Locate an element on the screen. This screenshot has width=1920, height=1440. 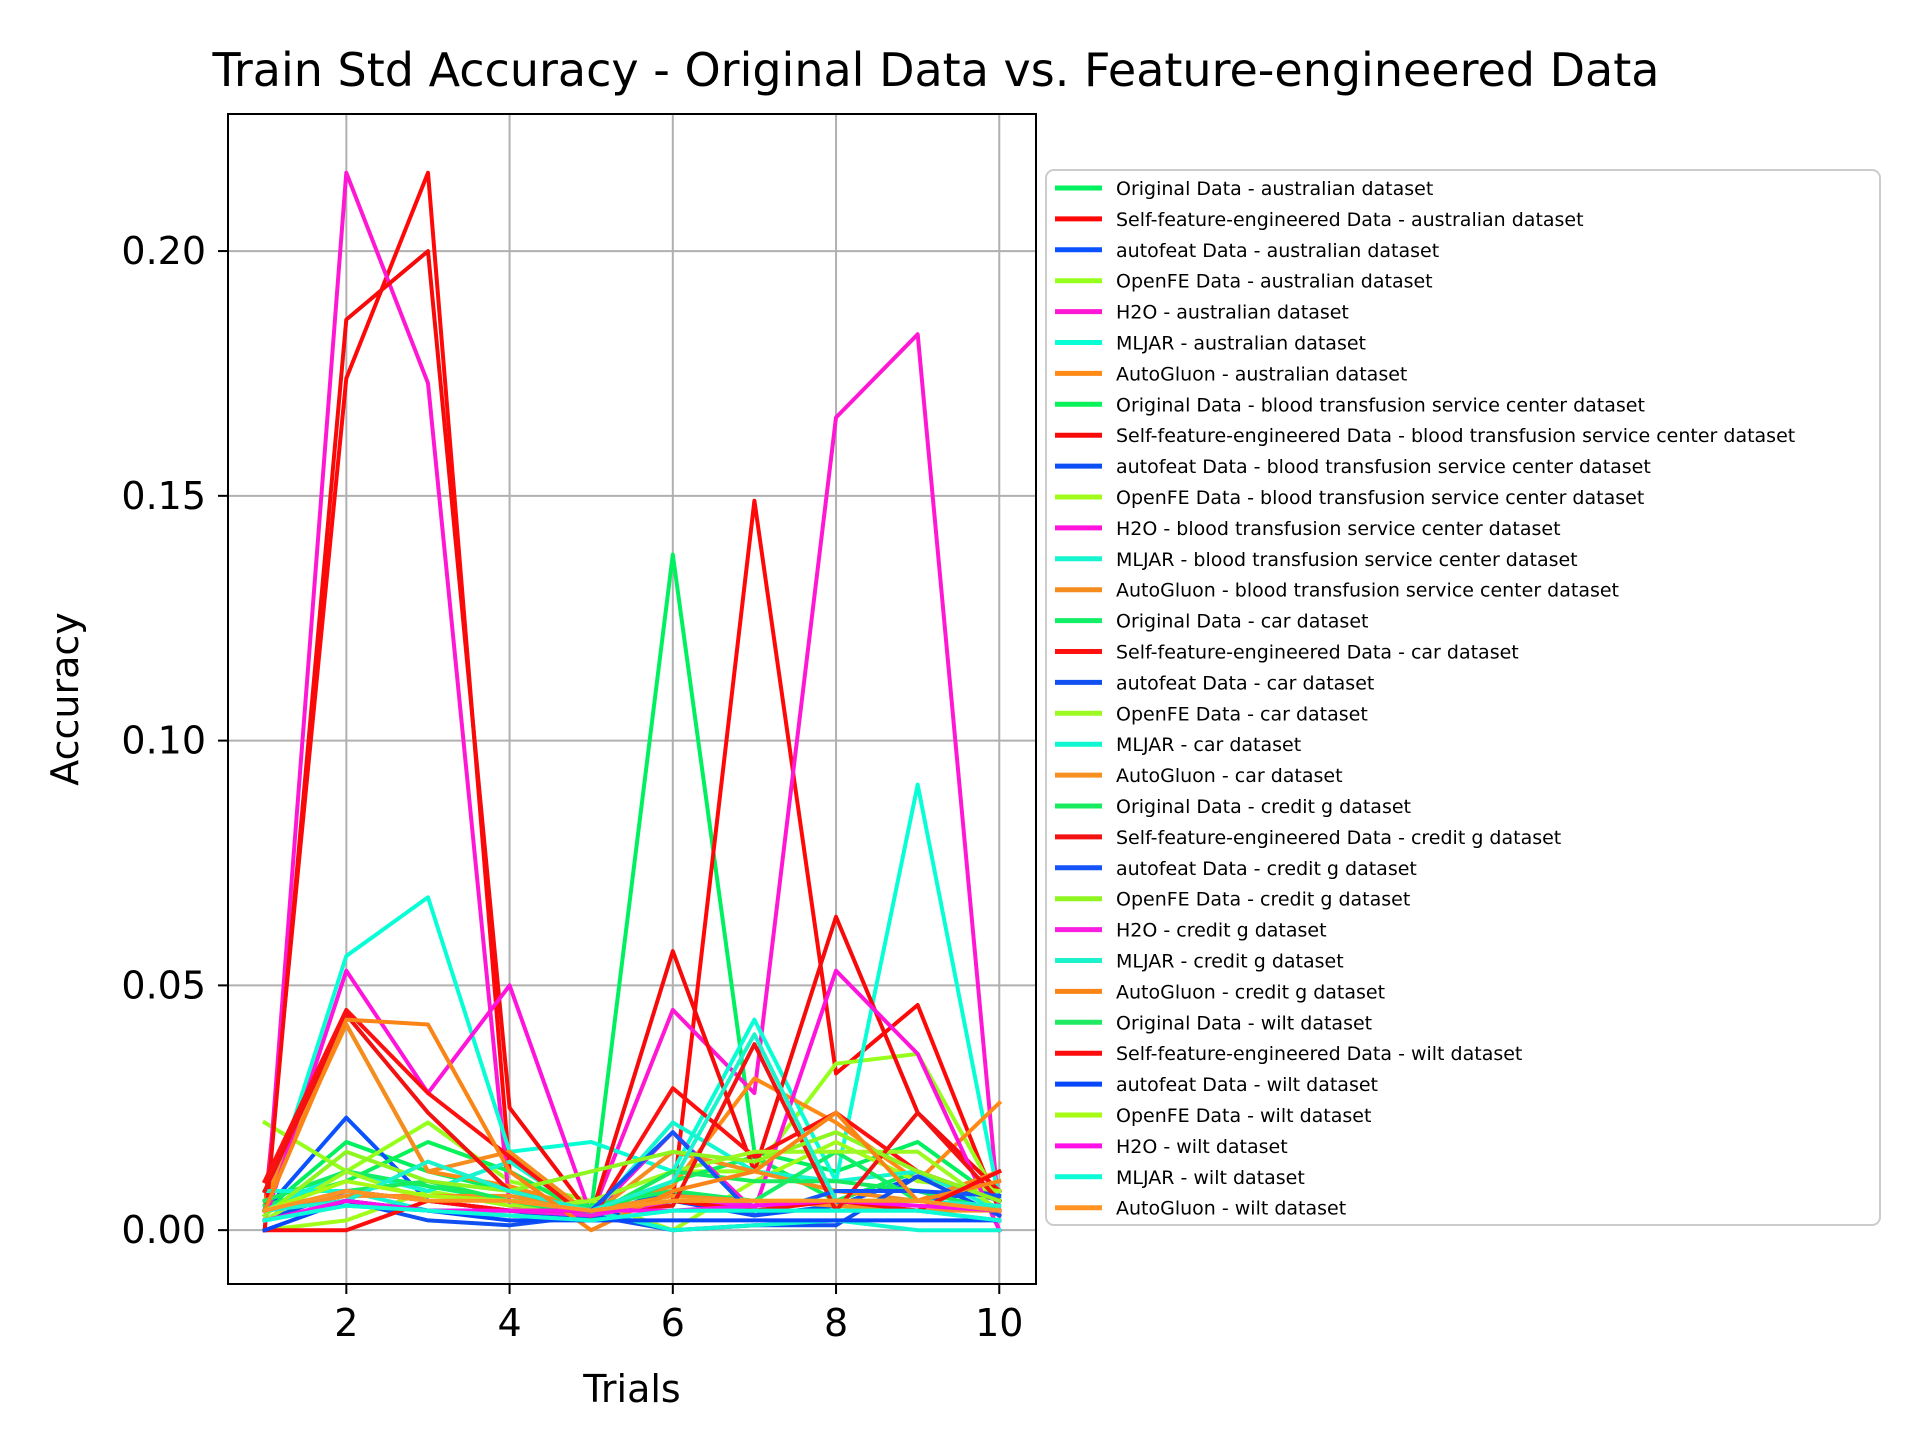
legend-label: Original Data - car dataset is located at coordinates (1242, 622).